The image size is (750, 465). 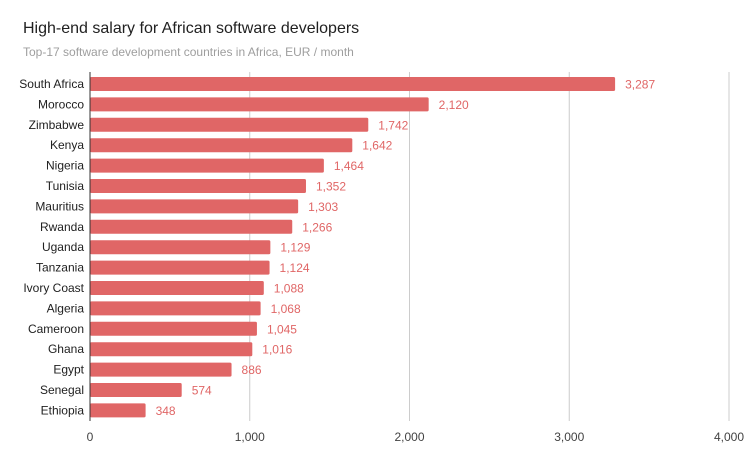 I want to click on x-tick-label: 4,000, so click(x=729, y=437).